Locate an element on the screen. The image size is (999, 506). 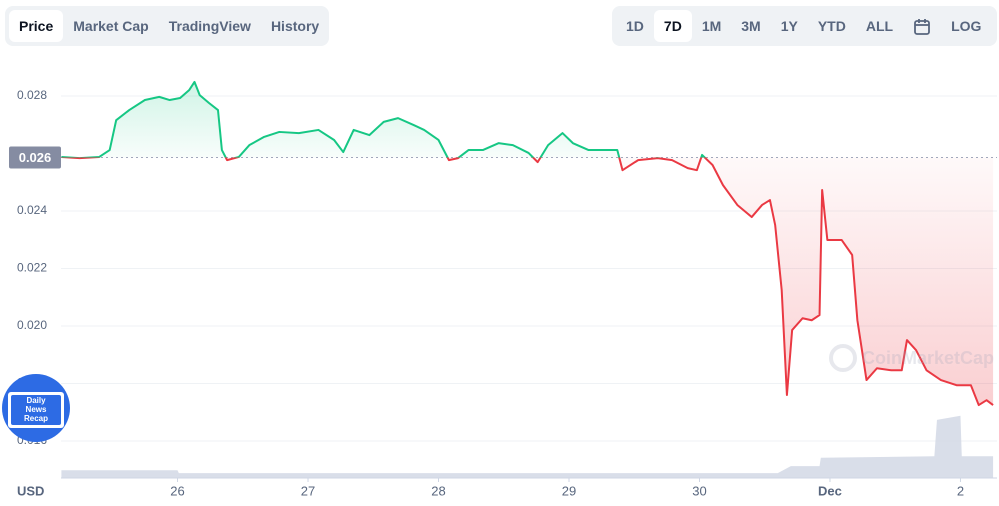
range-button: 7D is located at coordinates (672, 26).